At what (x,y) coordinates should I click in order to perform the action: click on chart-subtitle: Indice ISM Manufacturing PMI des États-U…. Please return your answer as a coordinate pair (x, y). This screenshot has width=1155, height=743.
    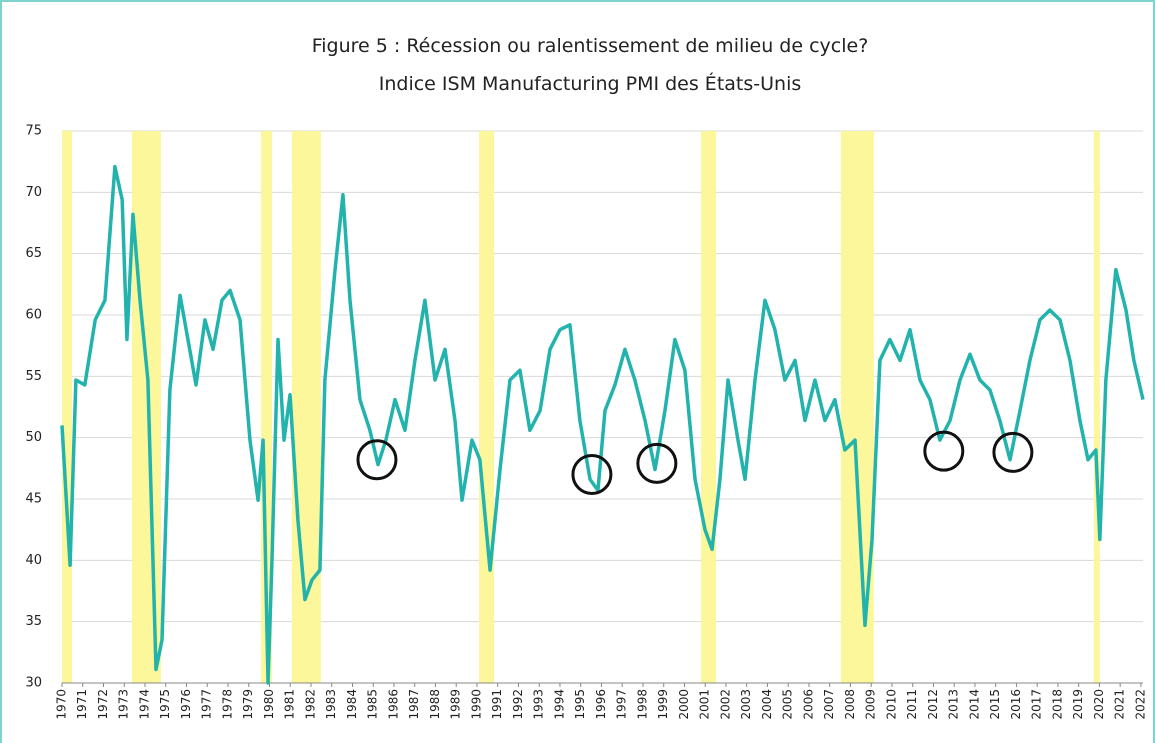
    Looking at the image, I should click on (590, 83).